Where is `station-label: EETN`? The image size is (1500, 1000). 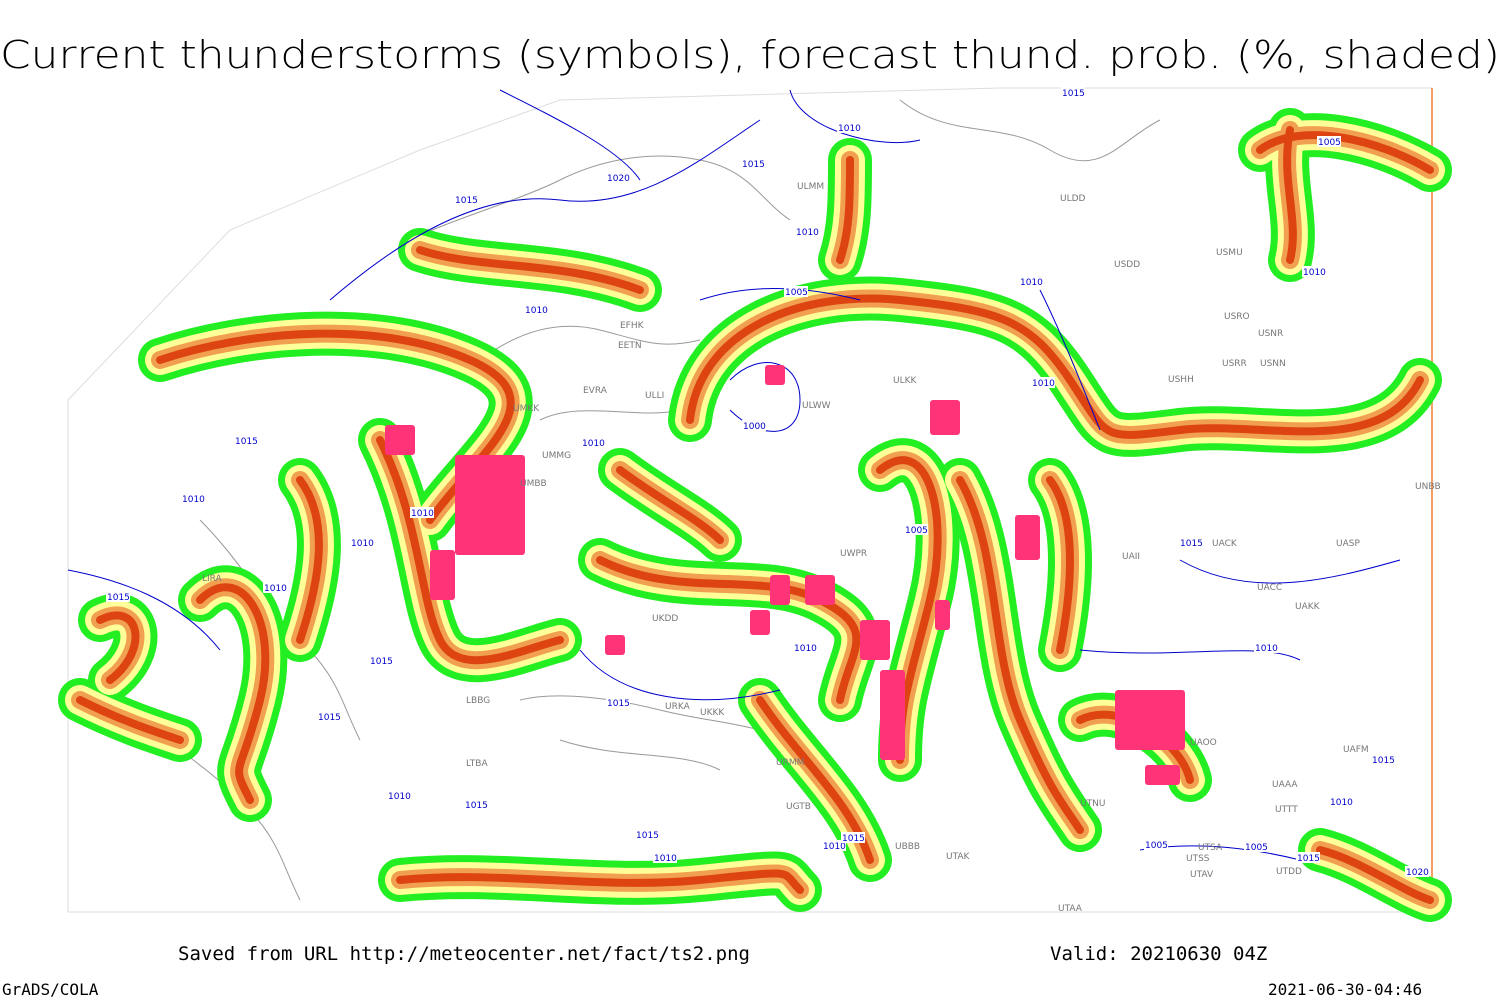
station-label: EETN is located at coordinates (630, 346).